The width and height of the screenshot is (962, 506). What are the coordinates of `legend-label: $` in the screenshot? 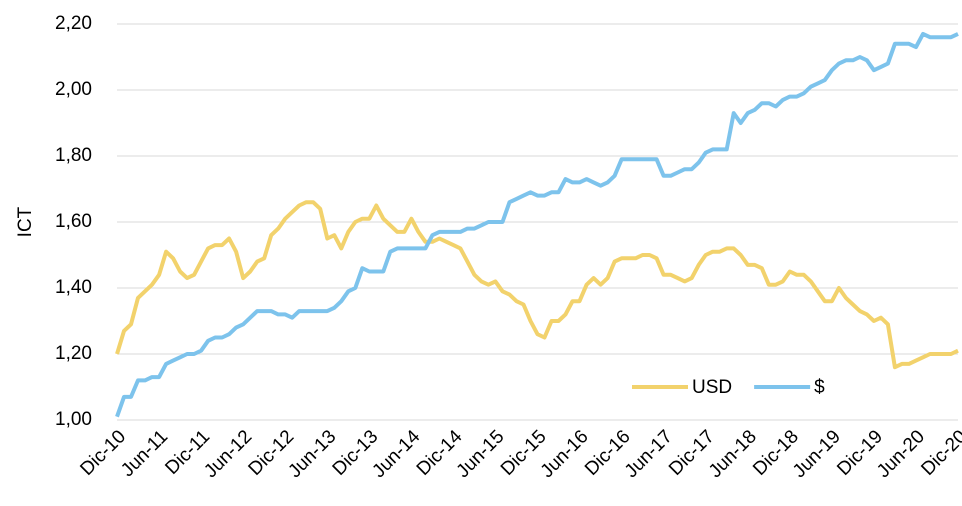 It's located at (819, 387).